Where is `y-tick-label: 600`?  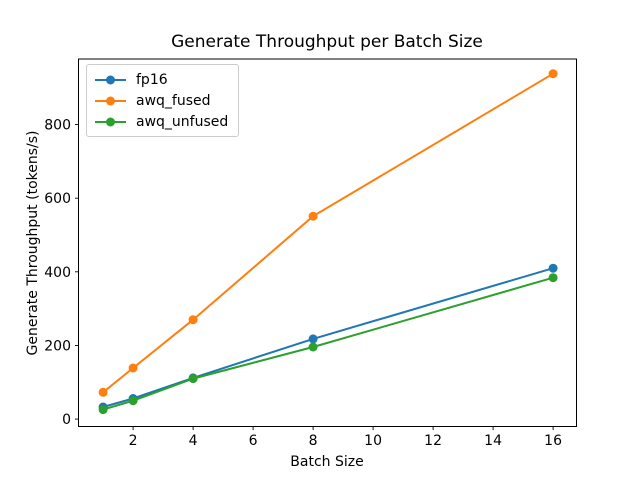
y-tick-label: 600 is located at coordinates (57, 199).